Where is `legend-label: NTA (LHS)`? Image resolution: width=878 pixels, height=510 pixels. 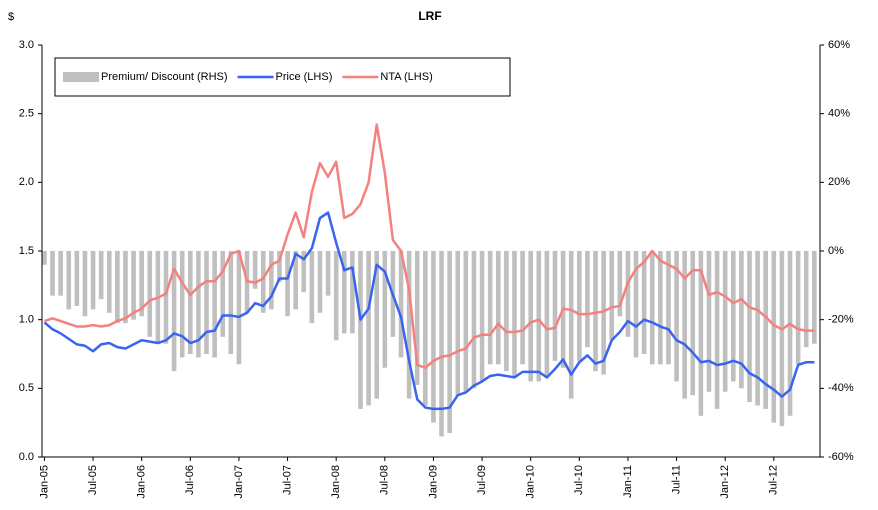
legend-label: NTA (LHS) is located at coordinates (406, 77).